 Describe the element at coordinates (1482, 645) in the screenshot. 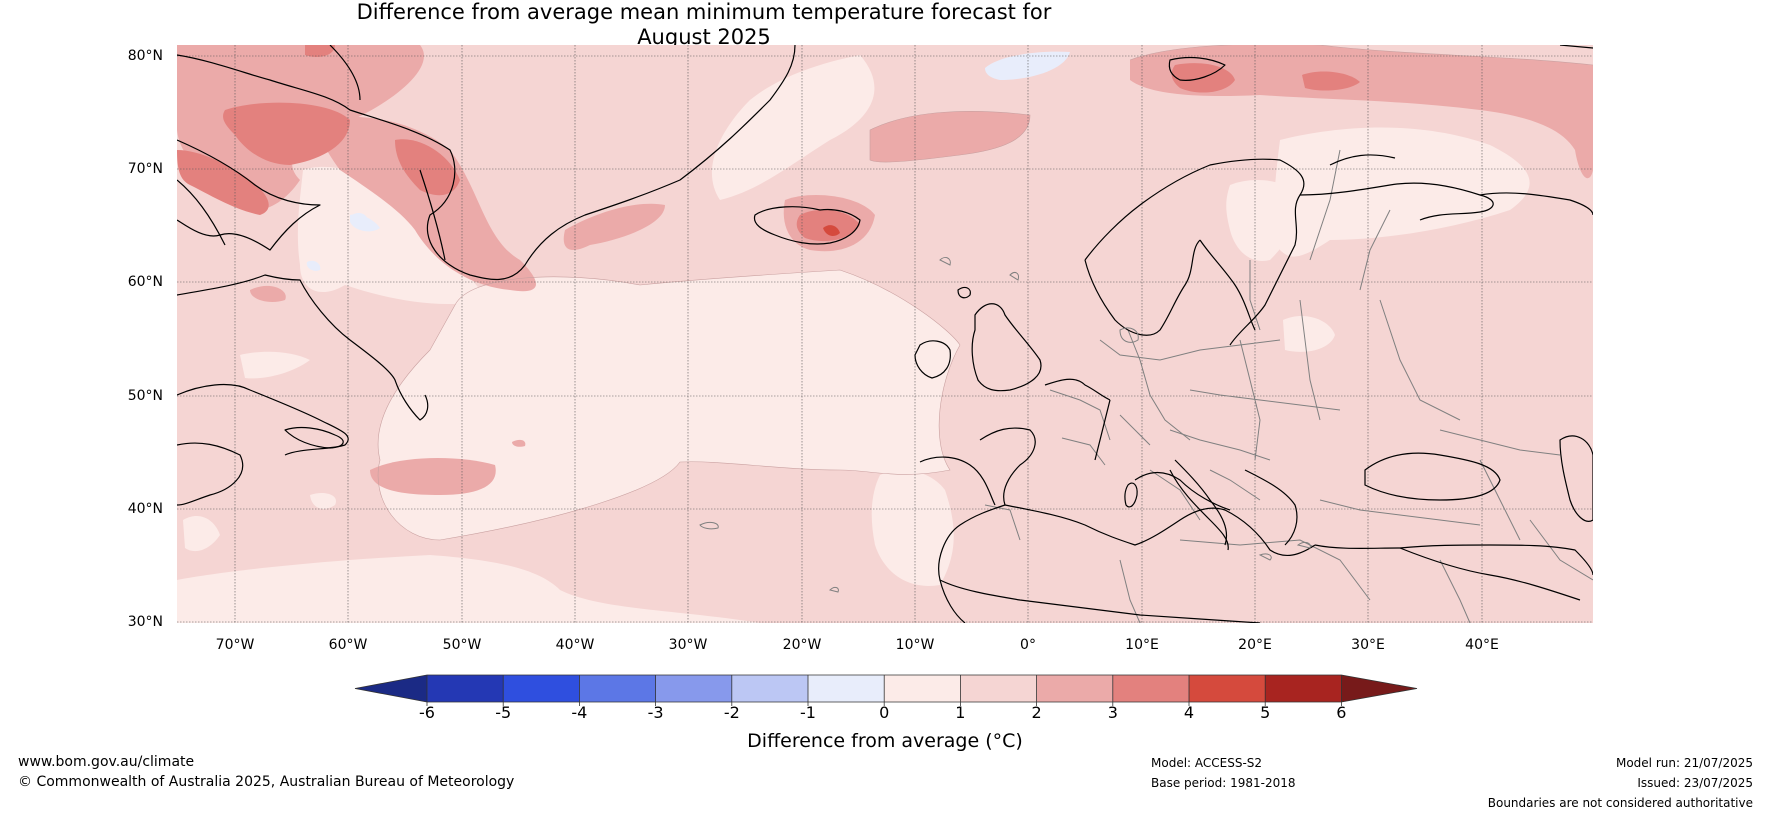

I see `lon-label-40e: 40°E` at that location.